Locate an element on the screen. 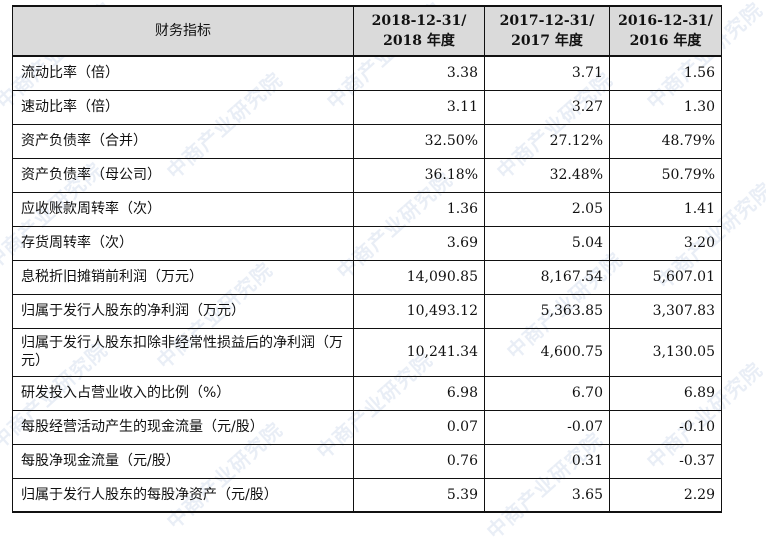 Image resolution: width=766 pixels, height=544 pixels. table-row: 归属于发行人股东的每股净资产（元/股） 5.39 3.65 2.29 is located at coordinates (367, 495).